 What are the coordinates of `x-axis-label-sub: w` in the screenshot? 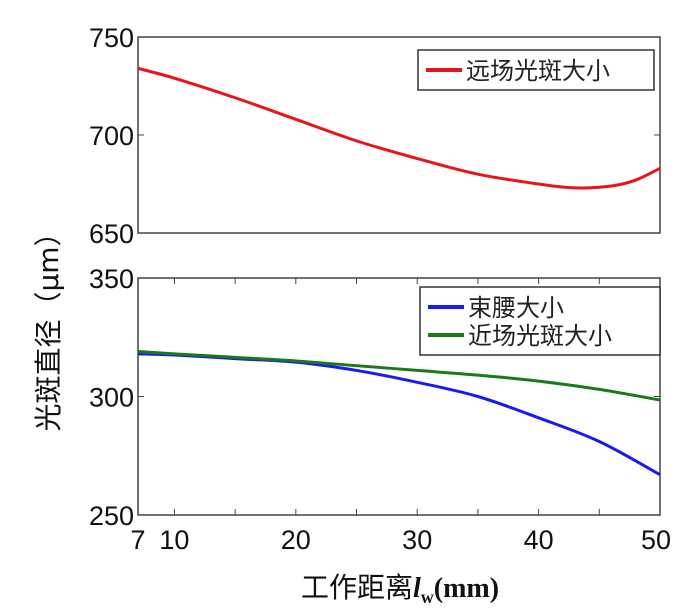 It's located at (427, 597).